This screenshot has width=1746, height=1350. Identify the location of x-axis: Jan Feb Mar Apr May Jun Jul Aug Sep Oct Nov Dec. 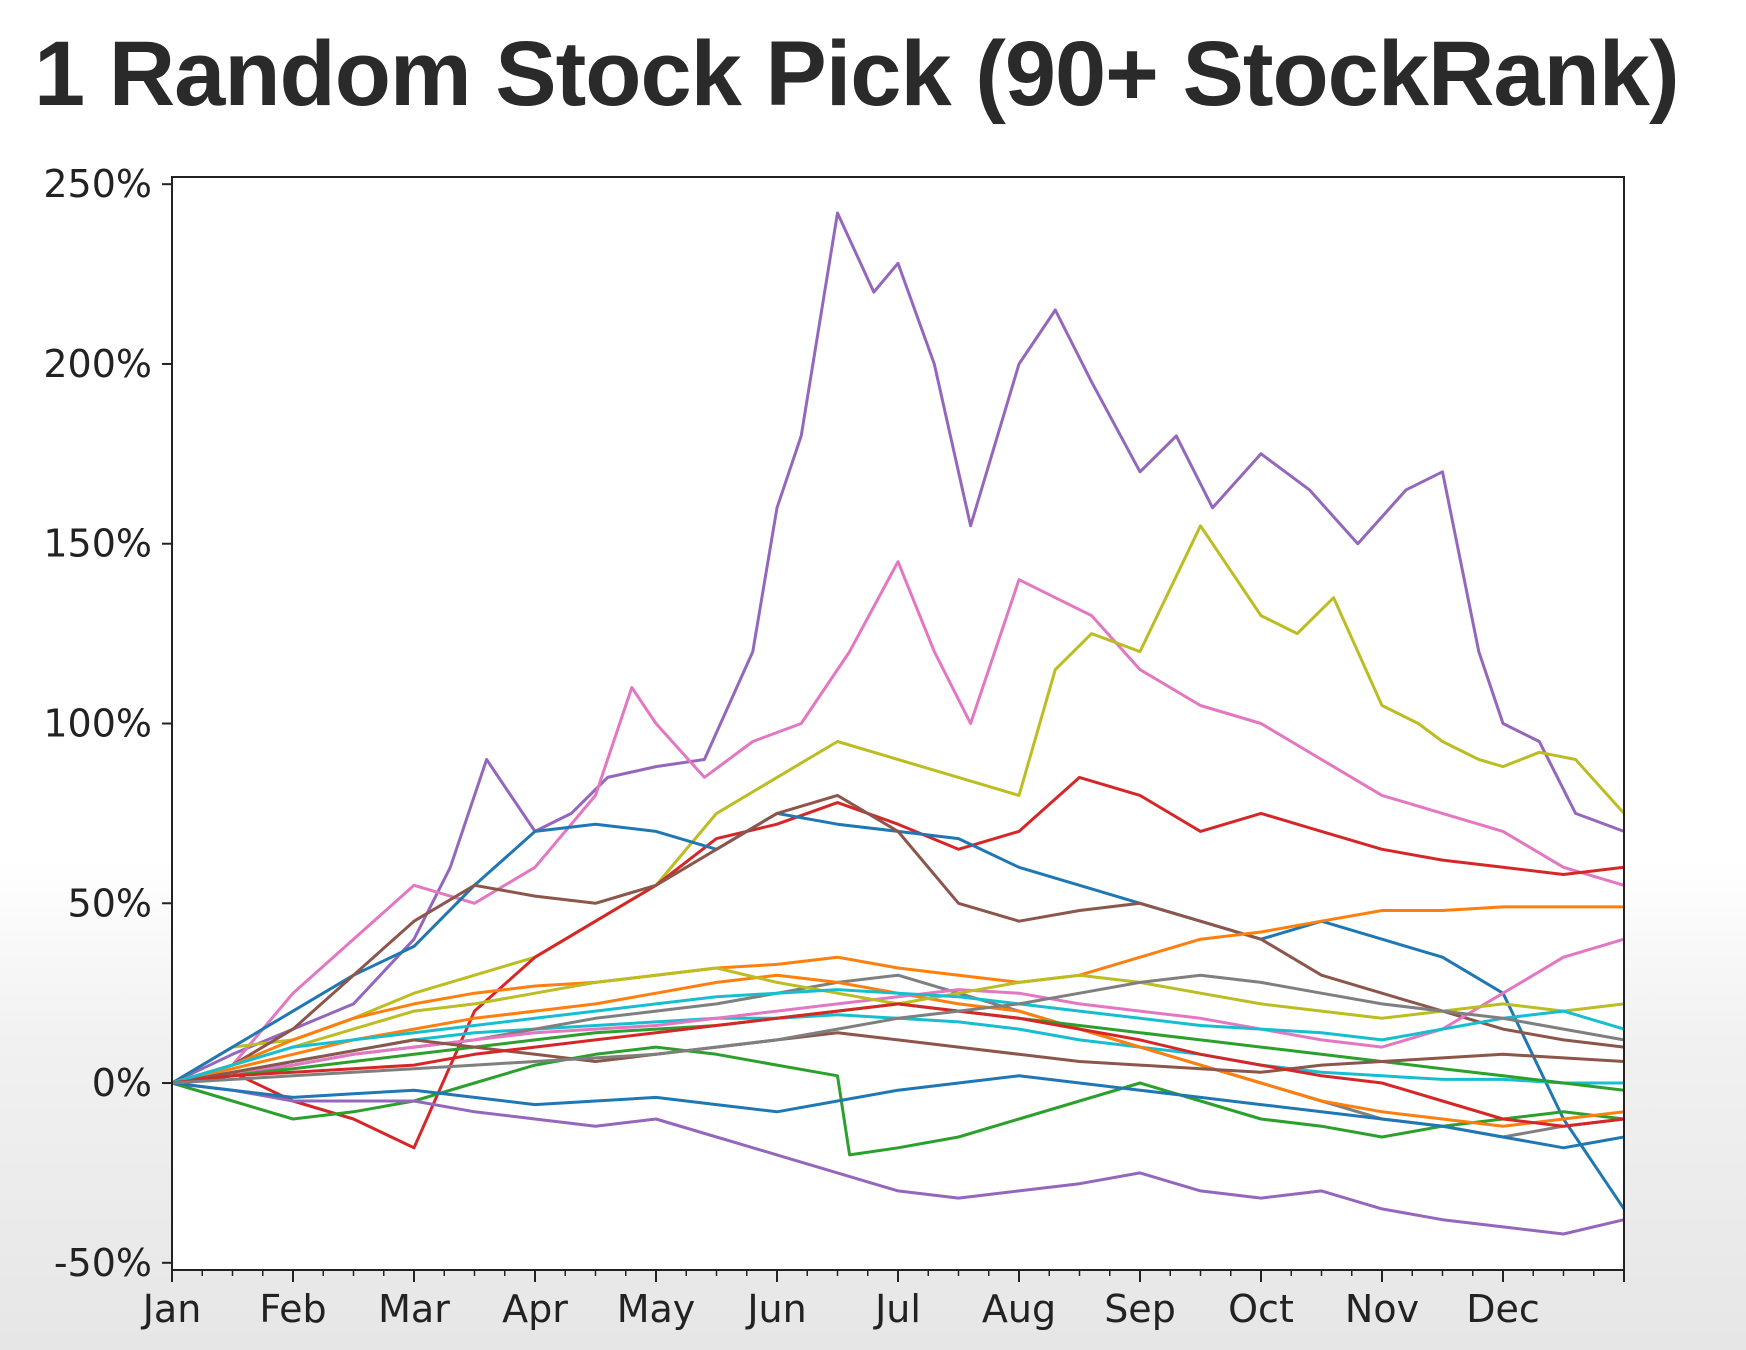
(883, 1300).